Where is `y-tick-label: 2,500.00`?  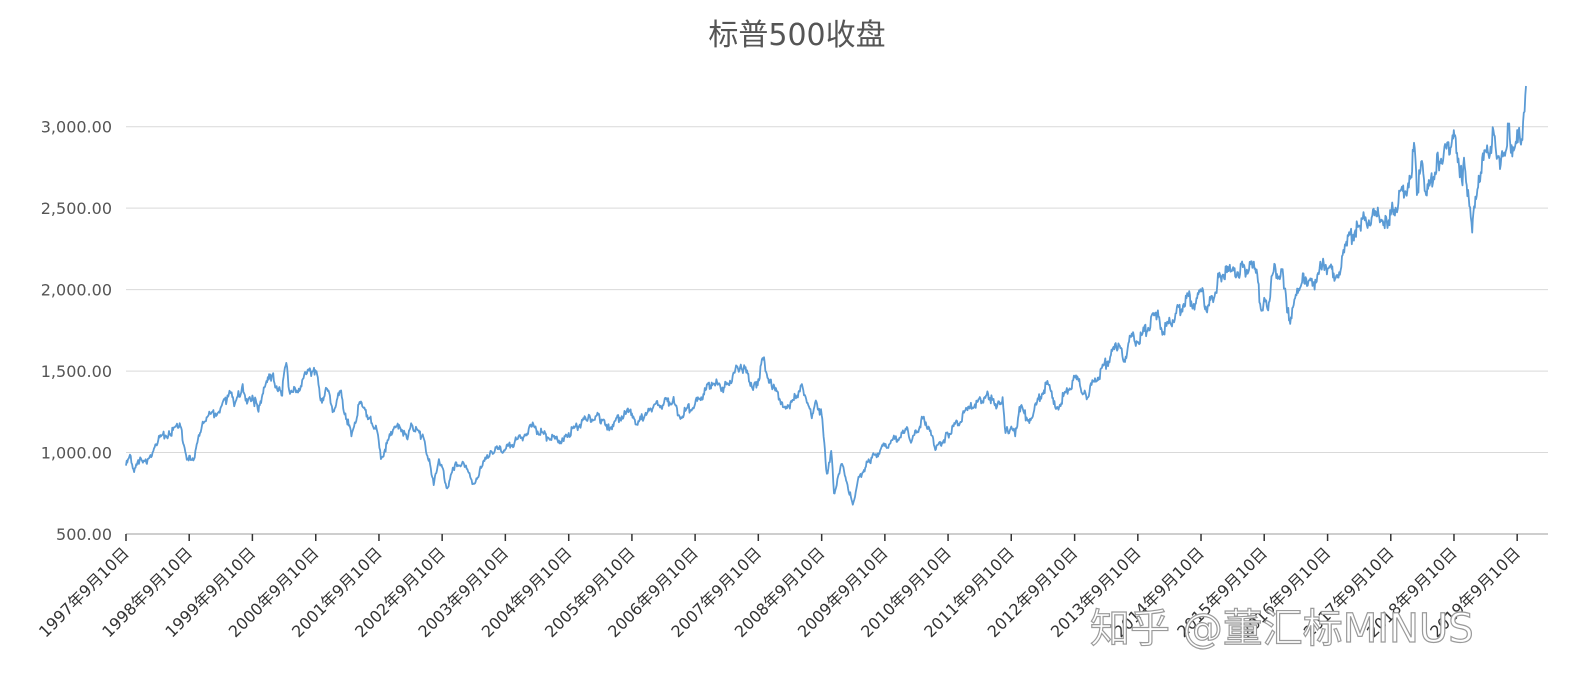 y-tick-label: 2,500.00 is located at coordinates (76, 208).